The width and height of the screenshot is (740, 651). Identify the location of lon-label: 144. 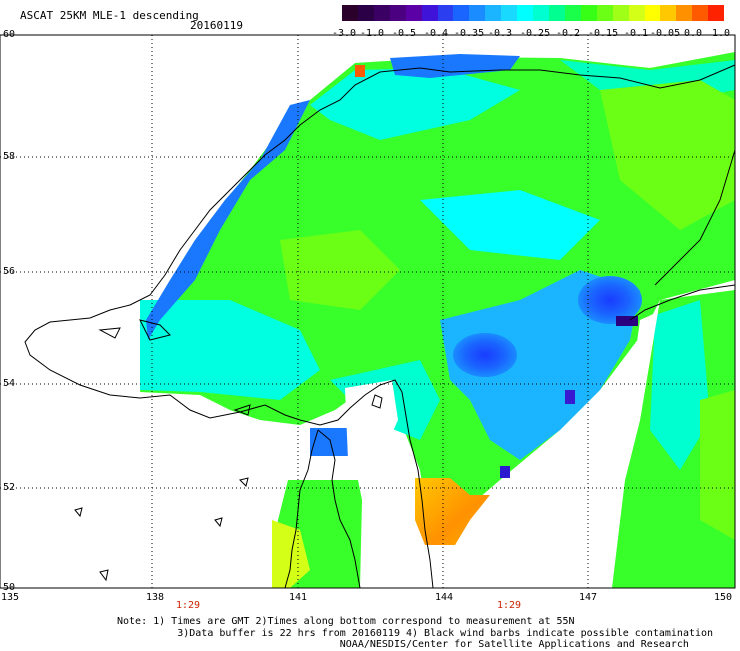
(444, 597).